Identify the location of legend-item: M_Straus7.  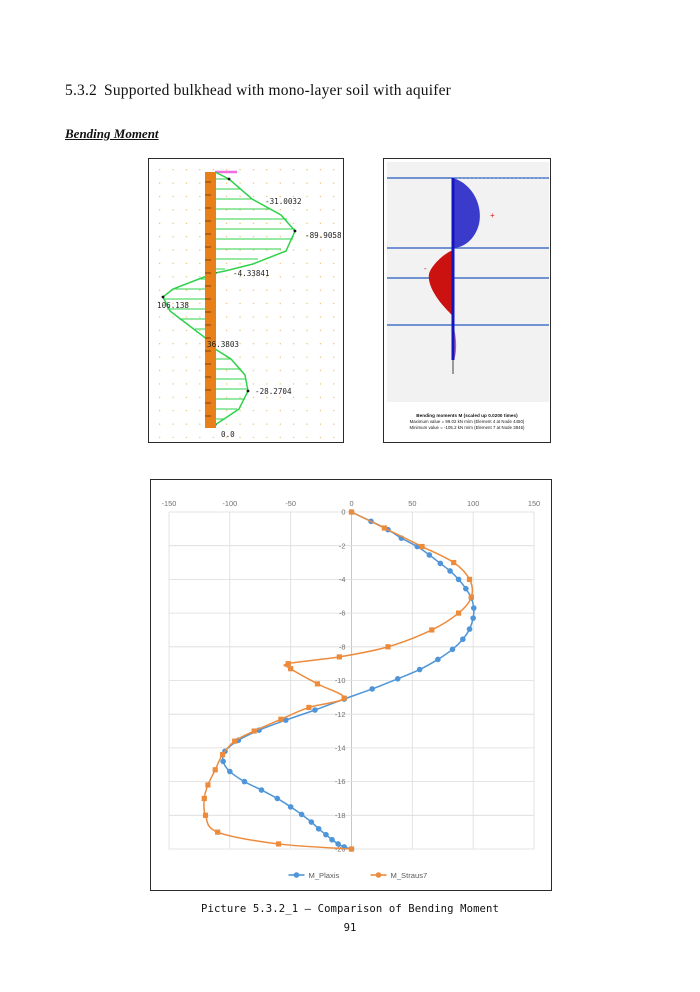
(399, 875).